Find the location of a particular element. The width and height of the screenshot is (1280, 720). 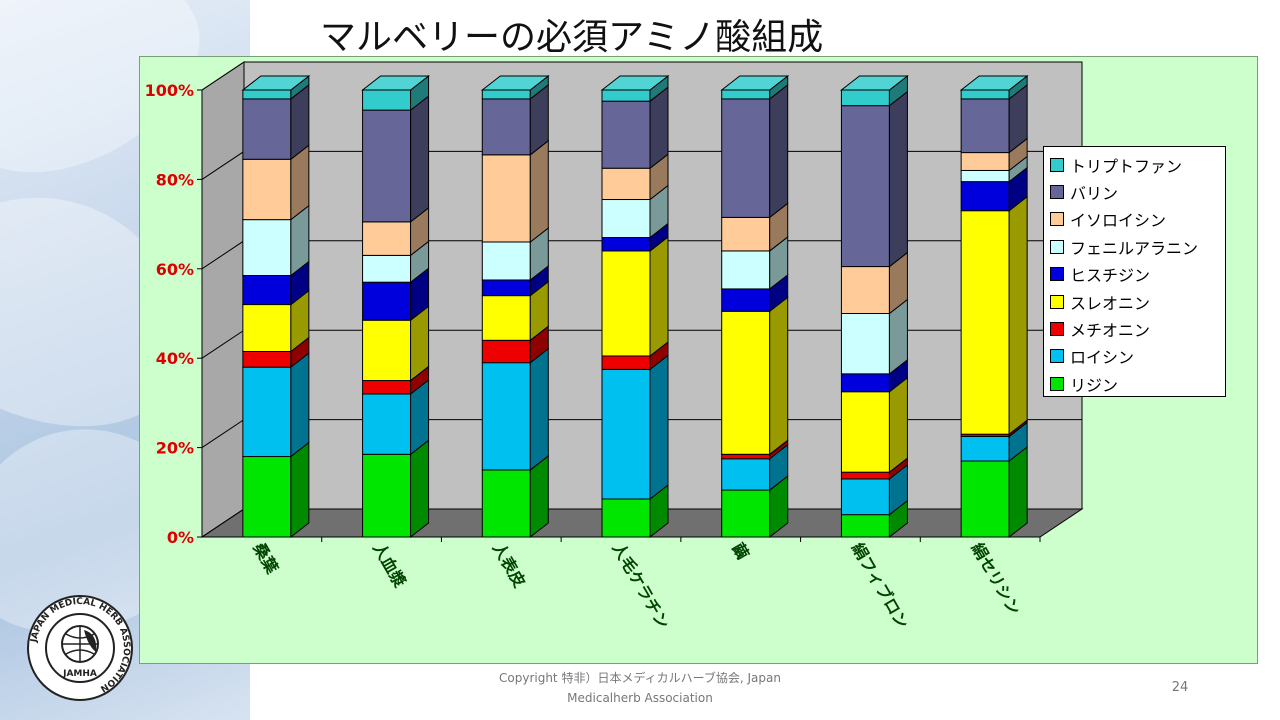

copyright-line-1: Copyright 特非）日本メディカルハーブ協会, Japan is located at coordinates (640, 678).